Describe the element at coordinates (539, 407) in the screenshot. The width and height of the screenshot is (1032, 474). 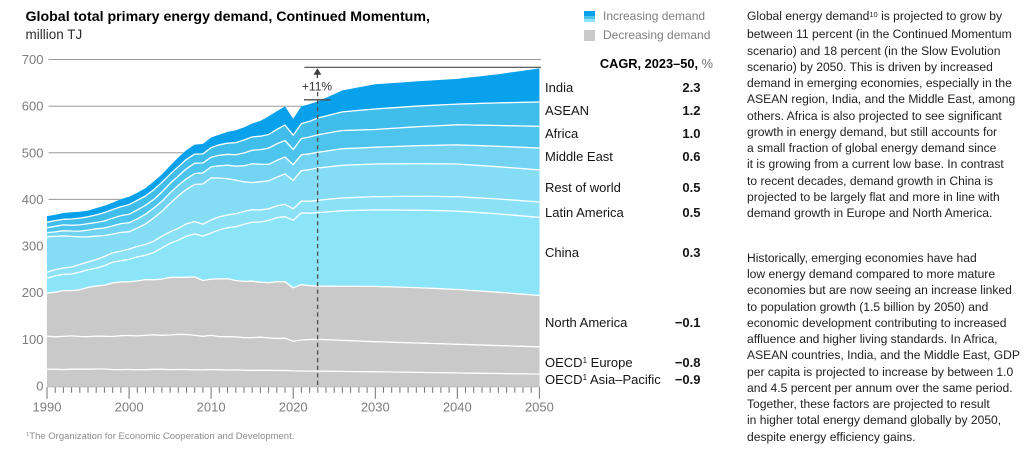
I see `svg-text: 2050` at that location.